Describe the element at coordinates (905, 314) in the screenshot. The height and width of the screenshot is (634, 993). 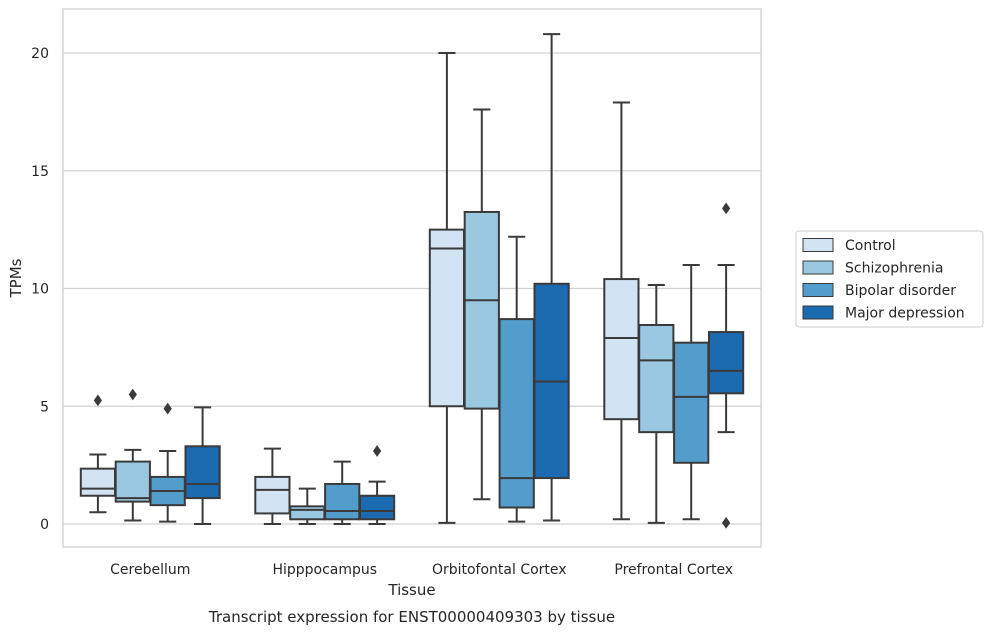
I see `legend-label: Major depression` at that location.